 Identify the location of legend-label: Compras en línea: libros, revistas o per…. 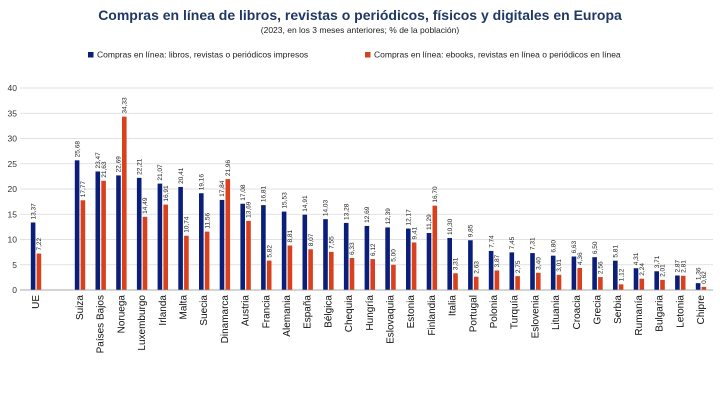
(202, 55).